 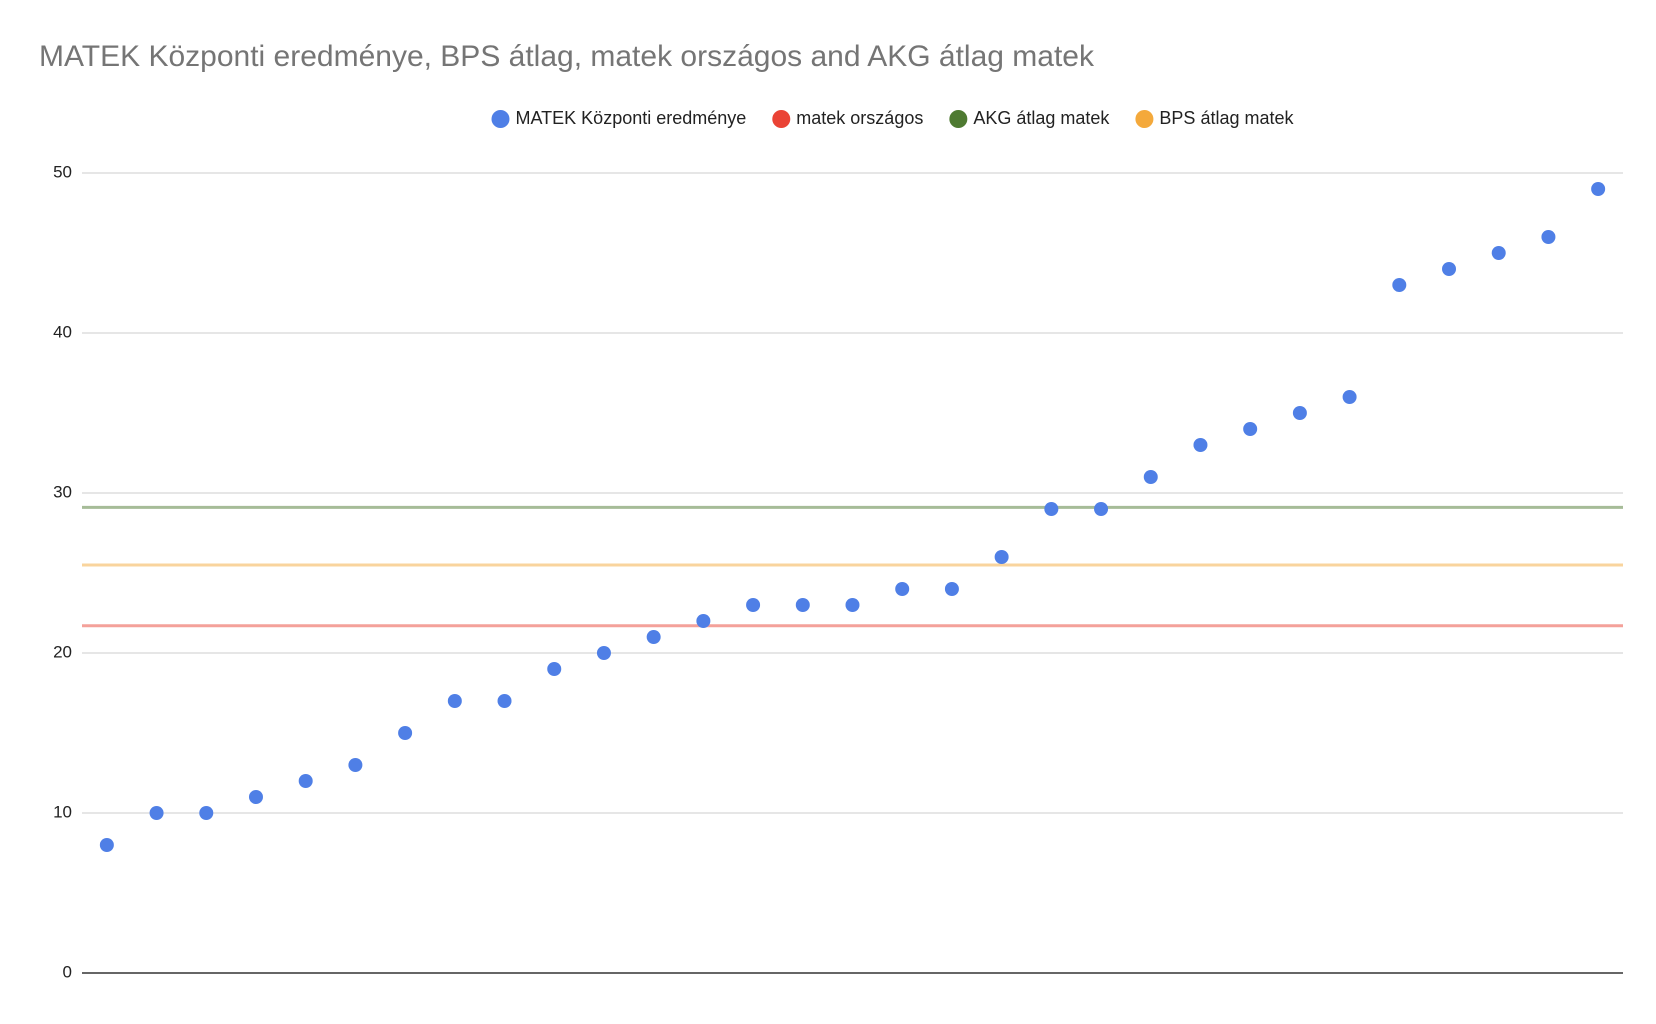 What do you see at coordinates (1226, 118) in the screenshot?
I see `legend-label: BPS átlag matek` at bounding box center [1226, 118].